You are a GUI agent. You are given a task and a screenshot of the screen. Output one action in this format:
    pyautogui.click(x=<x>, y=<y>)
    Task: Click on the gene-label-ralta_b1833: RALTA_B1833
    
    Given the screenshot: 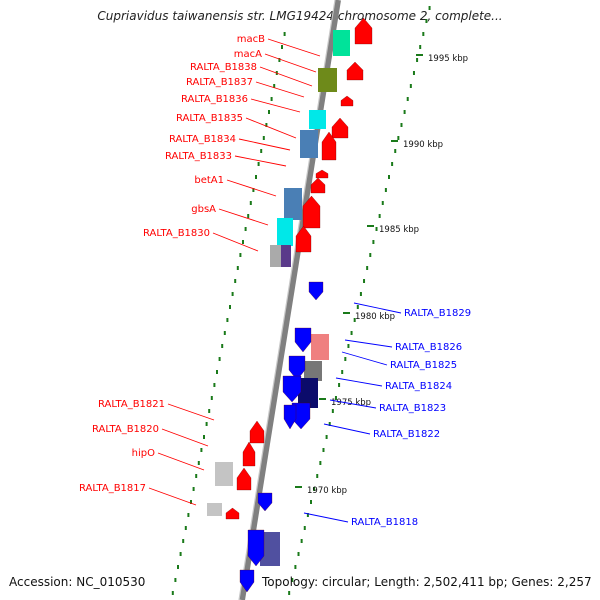 What is the action you would take?
    pyautogui.click(x=198, y=156)
    